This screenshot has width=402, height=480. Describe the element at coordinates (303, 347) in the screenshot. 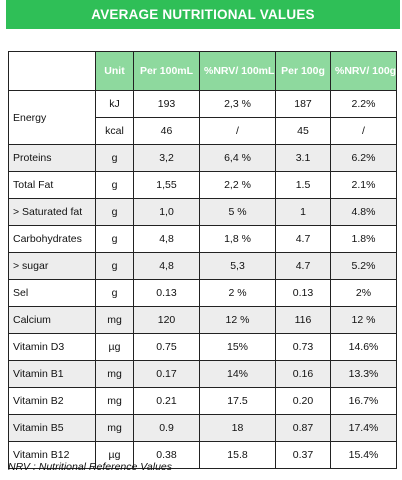

I see `row-per-100g: 0.73` at that location.